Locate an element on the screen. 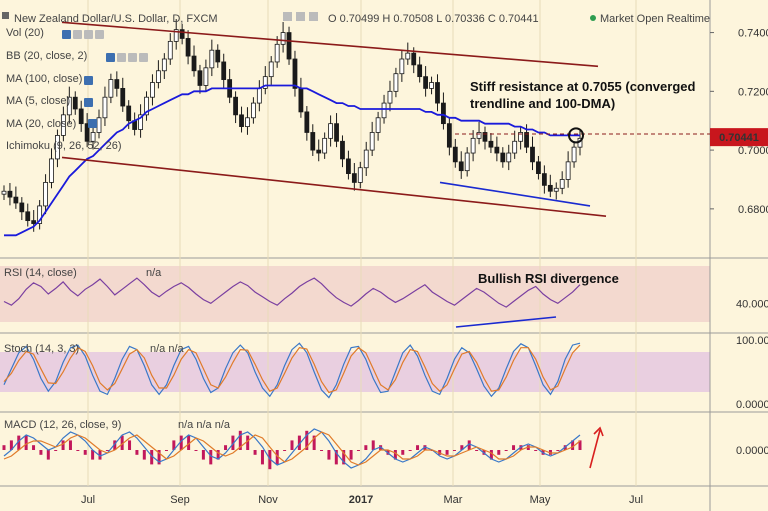 This screenshot has height=511, width=768. highlight-circle is located at coordinates (576, 135).